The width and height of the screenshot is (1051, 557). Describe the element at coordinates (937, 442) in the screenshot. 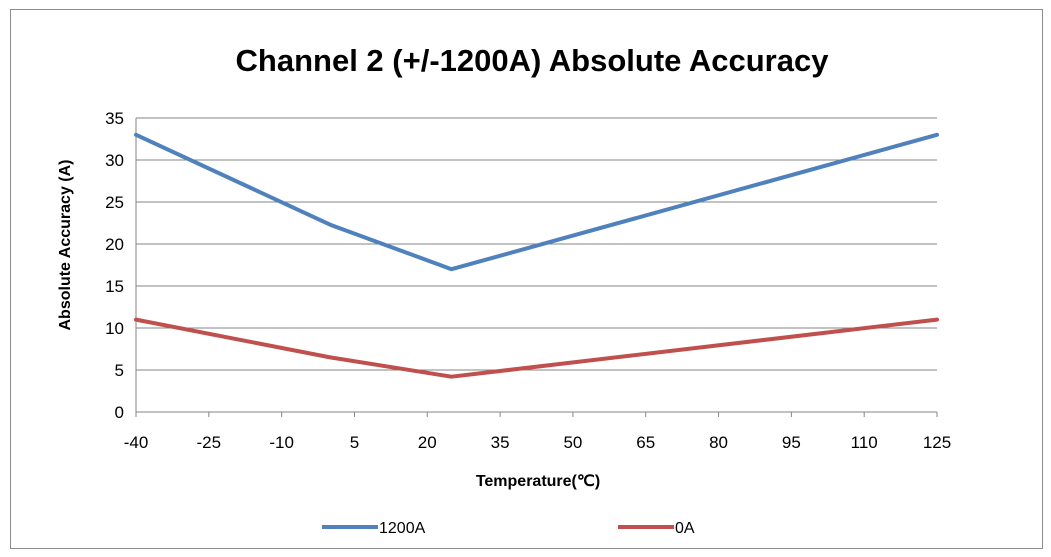

I see `x-tick-label: 125` at that location.